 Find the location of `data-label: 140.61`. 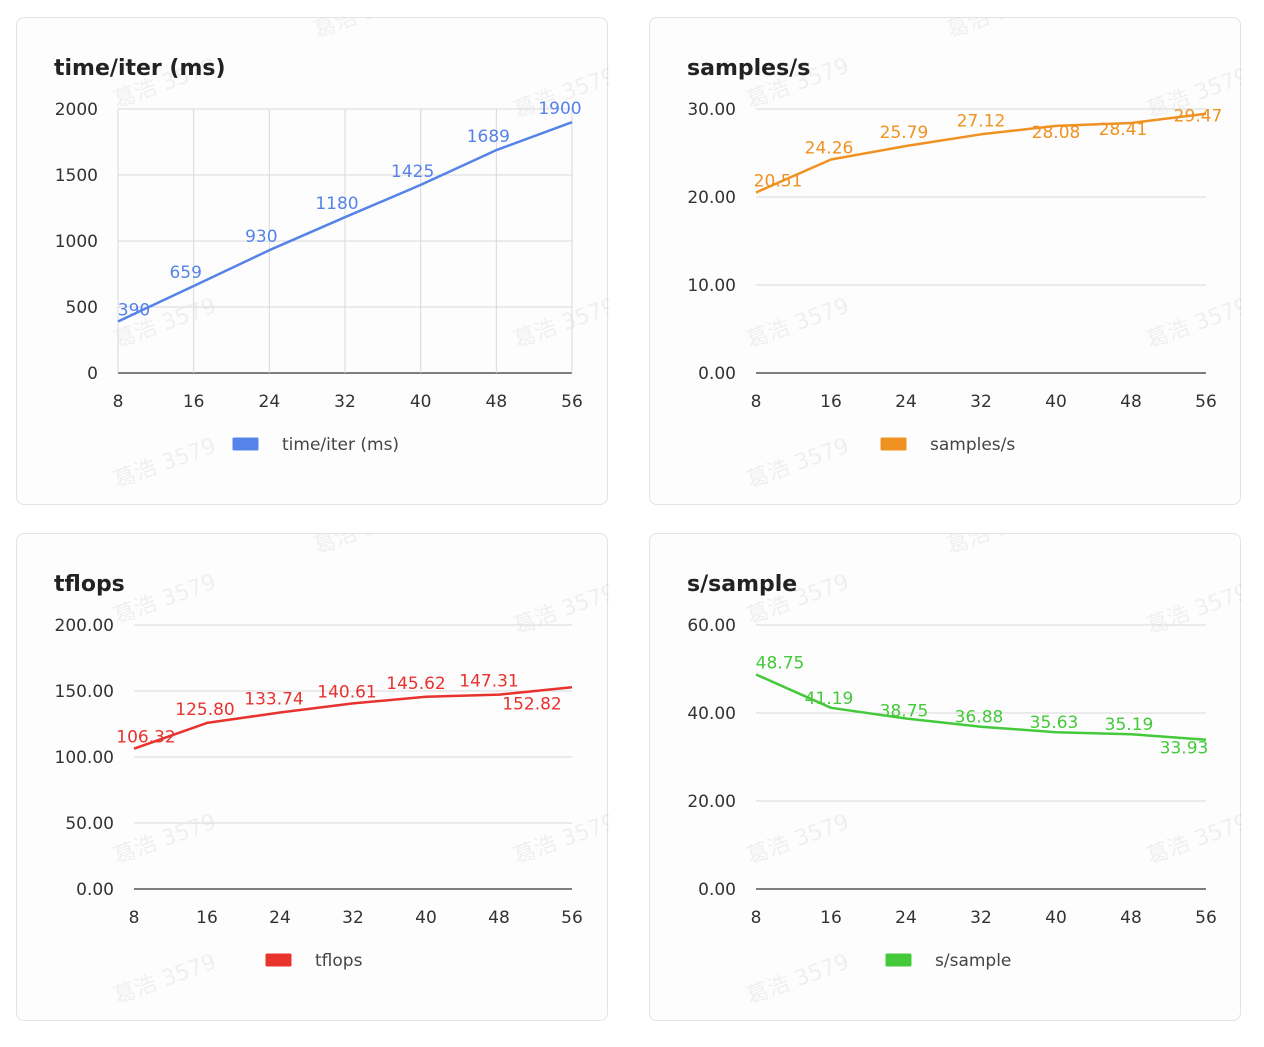

data-label: 140.61 is located at coordinates (346, 692).